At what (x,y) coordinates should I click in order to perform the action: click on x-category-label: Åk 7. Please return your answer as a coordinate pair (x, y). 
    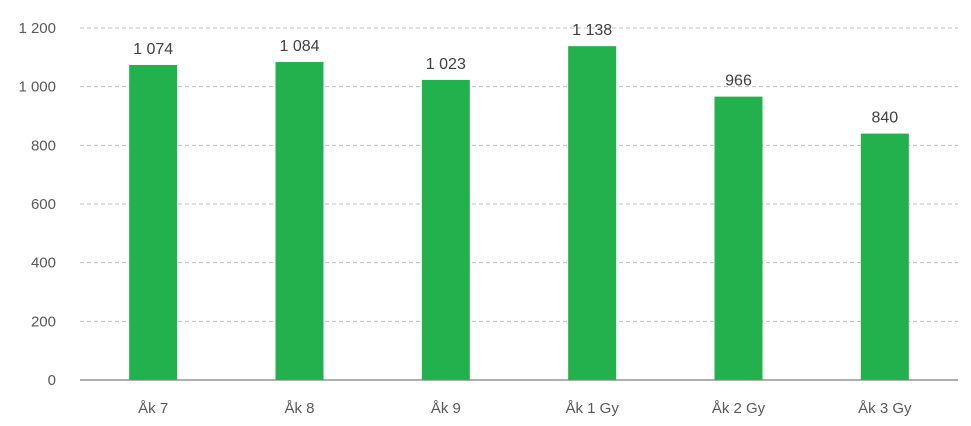
    Looking at the image, I should click on (153, 408).